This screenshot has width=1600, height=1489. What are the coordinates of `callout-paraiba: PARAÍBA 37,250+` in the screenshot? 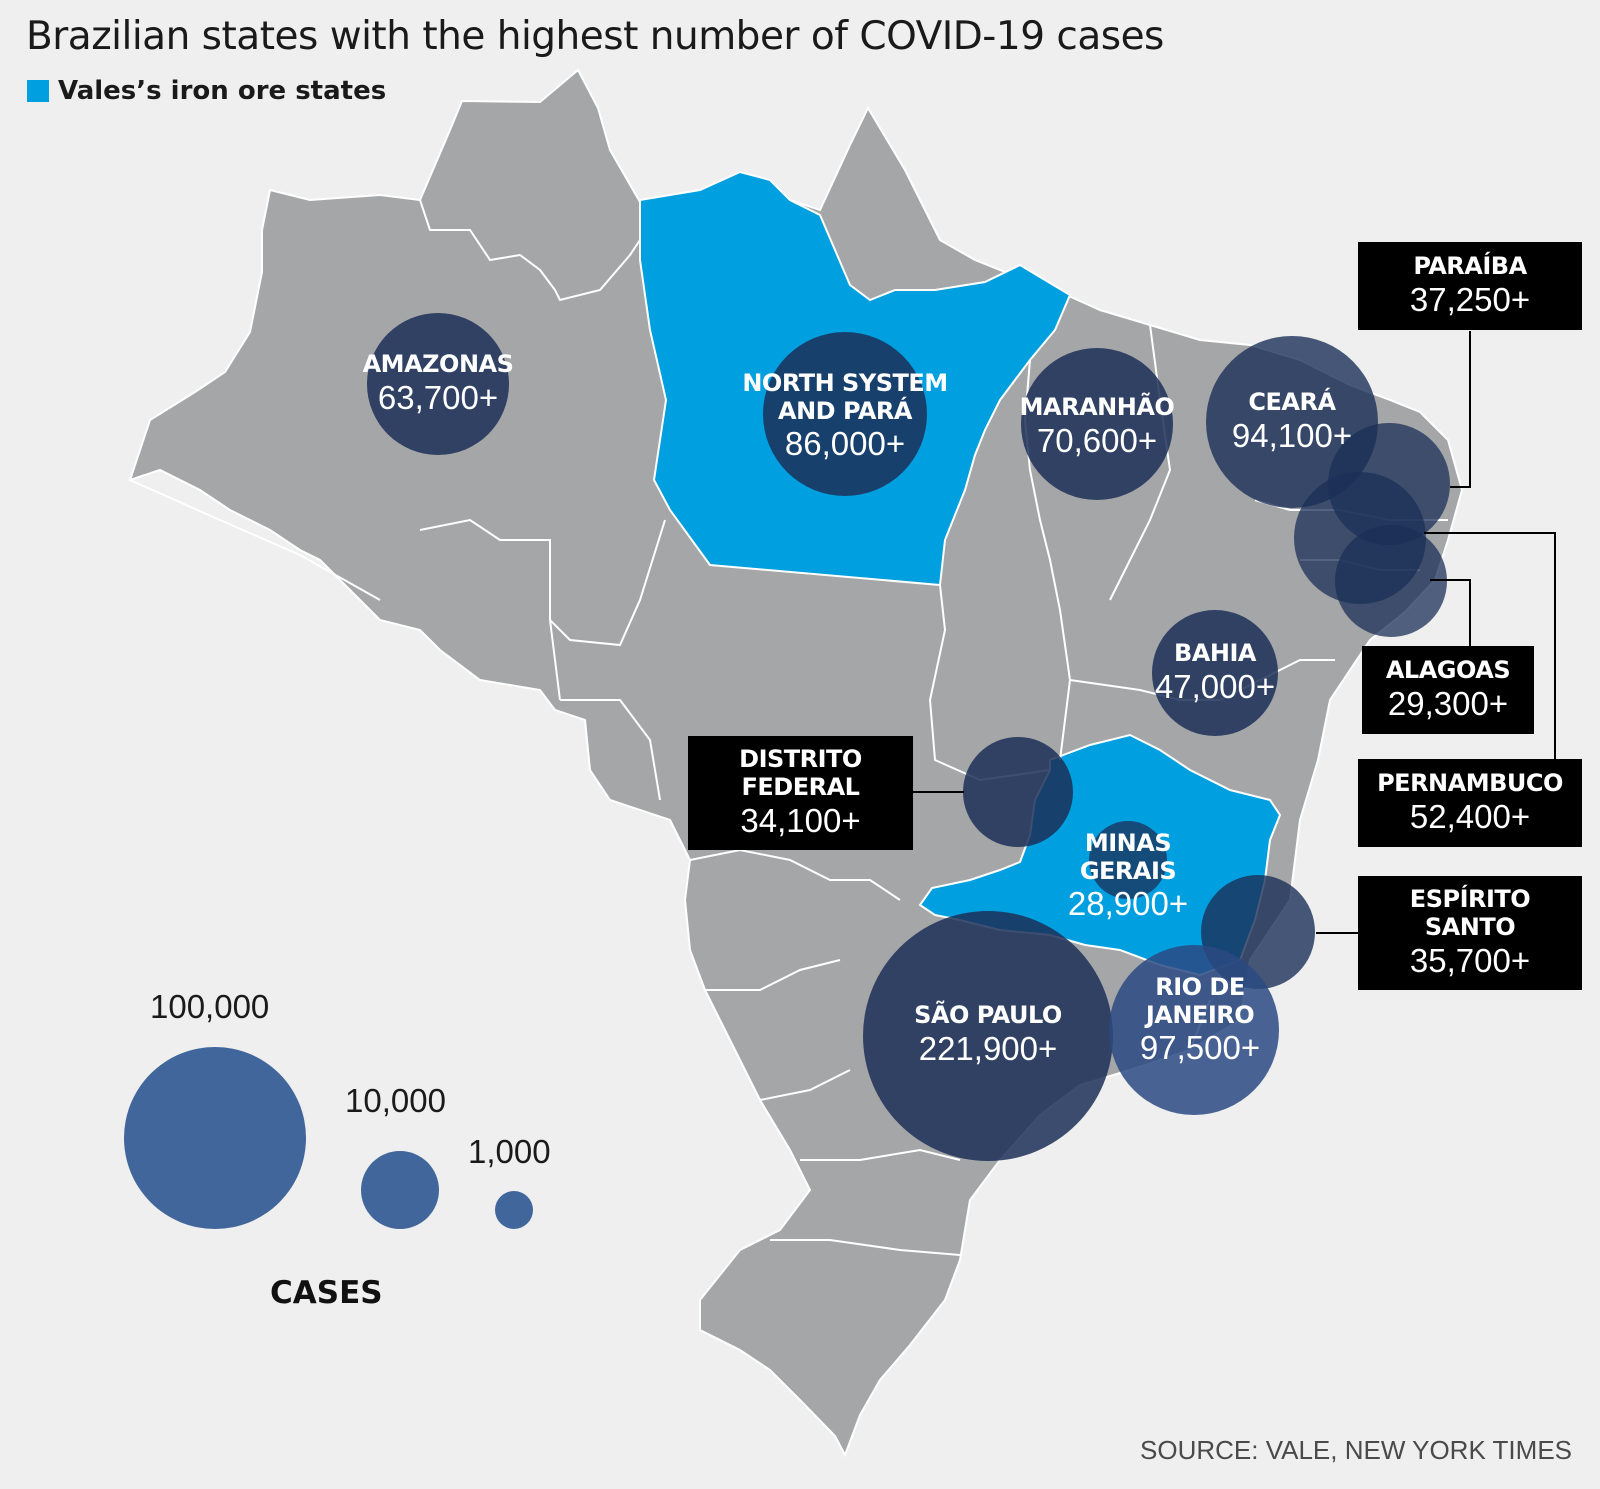 It's located at (1470, 286).